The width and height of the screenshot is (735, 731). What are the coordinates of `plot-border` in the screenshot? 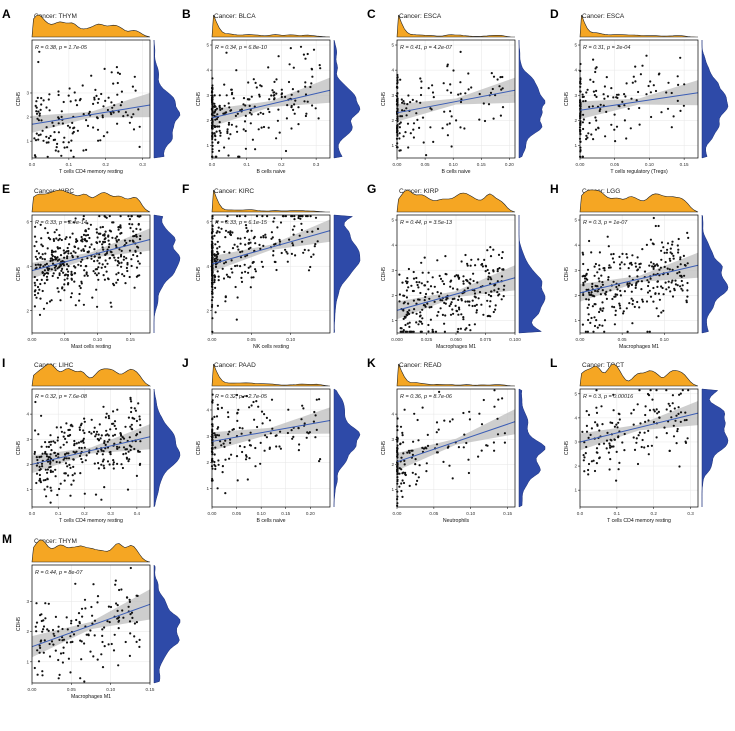 It's located at (271, 99).